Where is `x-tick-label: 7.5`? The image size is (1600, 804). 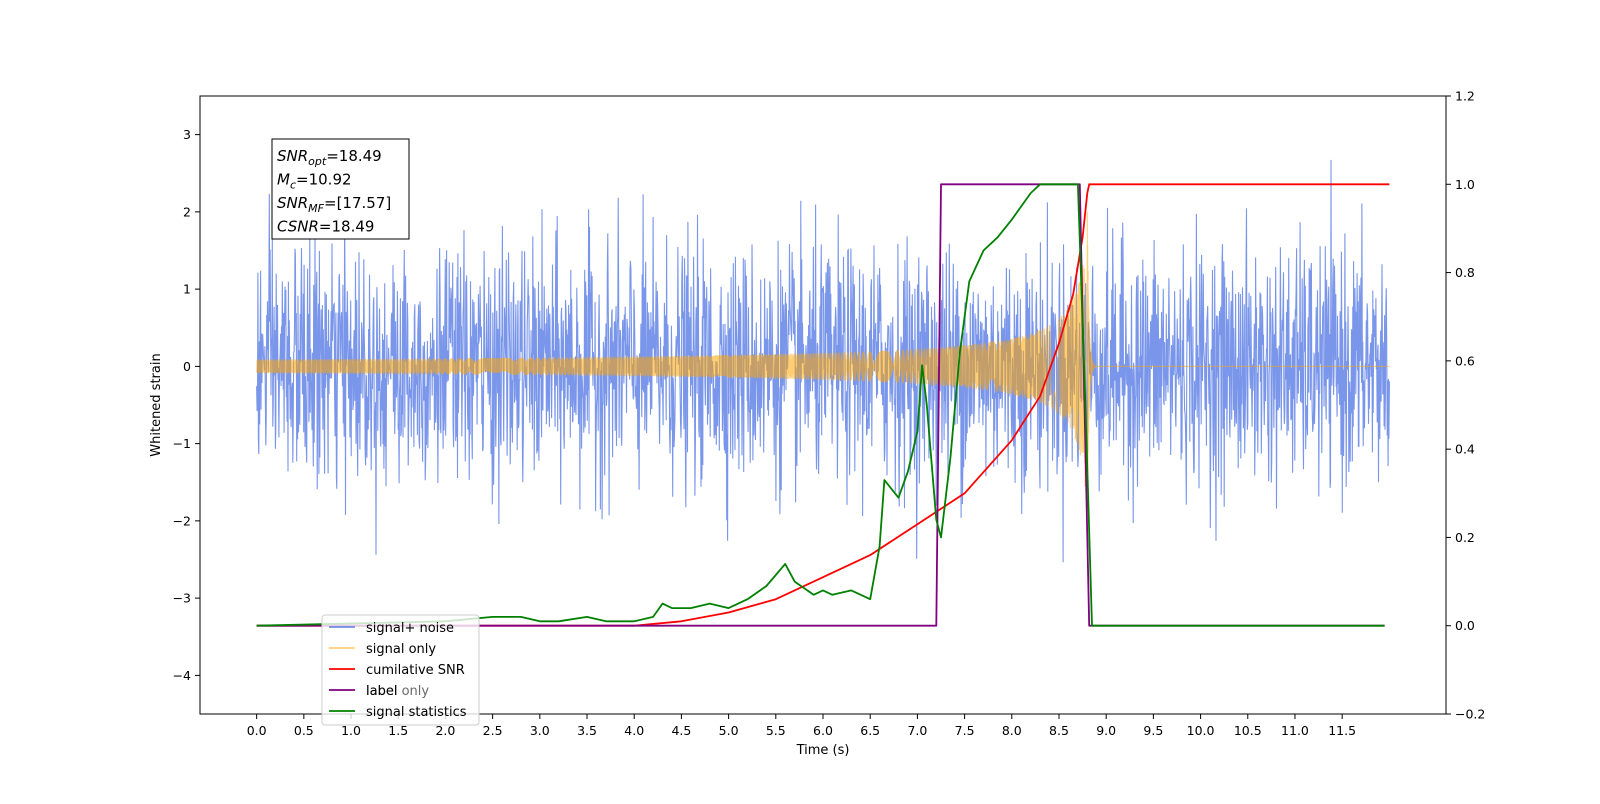 x-tick-label: 7.5 is located at coordinates (965, 730).